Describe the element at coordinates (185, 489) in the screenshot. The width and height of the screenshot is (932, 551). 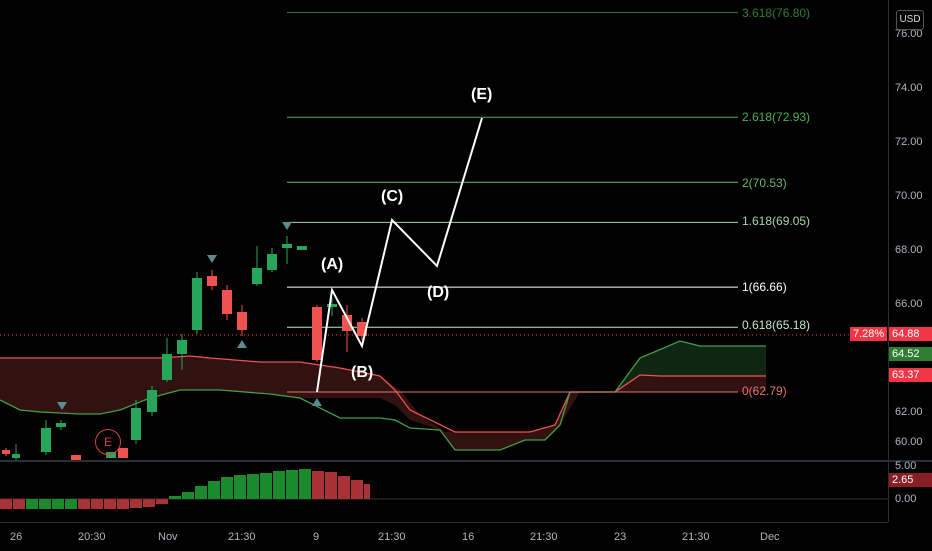
I see `oscillator-bars` at that location.